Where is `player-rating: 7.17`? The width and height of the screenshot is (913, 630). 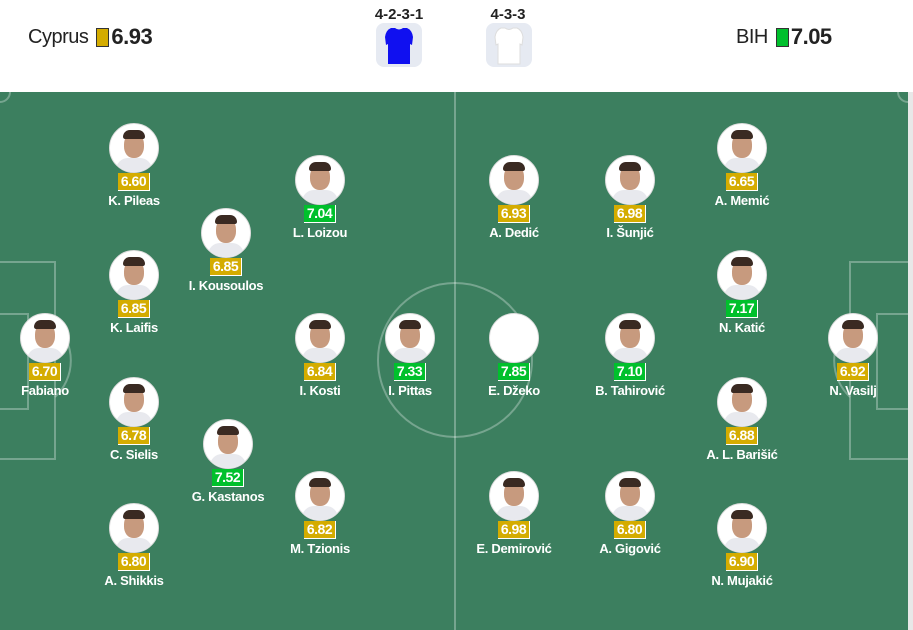 player-rating: 7.17 is located at coordinates (742, 309).